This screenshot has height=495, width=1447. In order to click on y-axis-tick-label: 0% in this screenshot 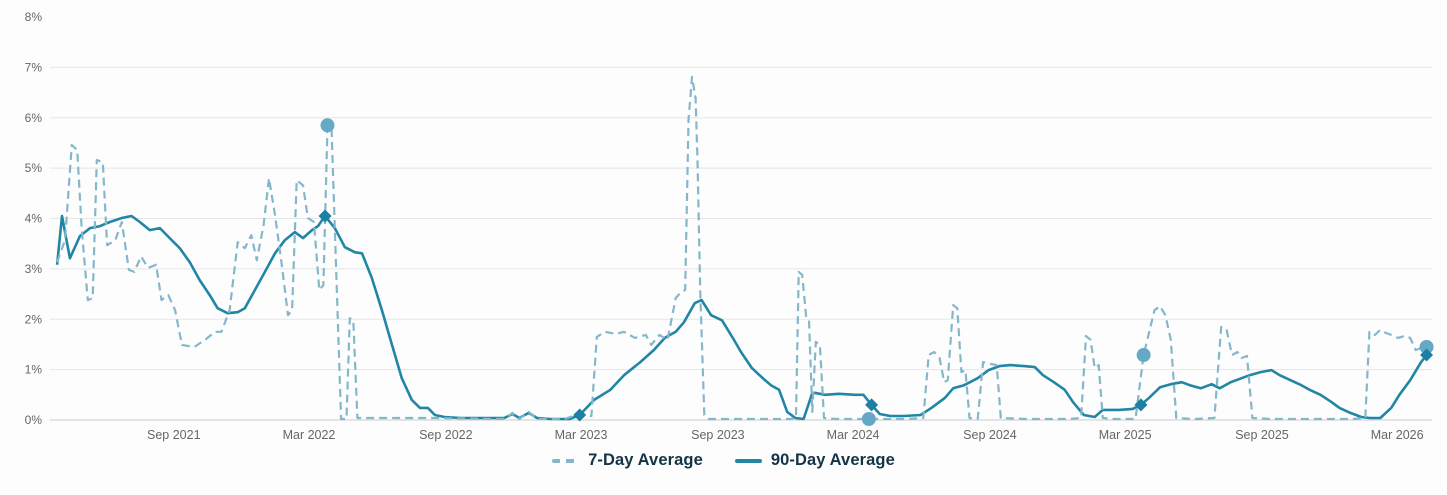, I will do `click(34, 420)`.